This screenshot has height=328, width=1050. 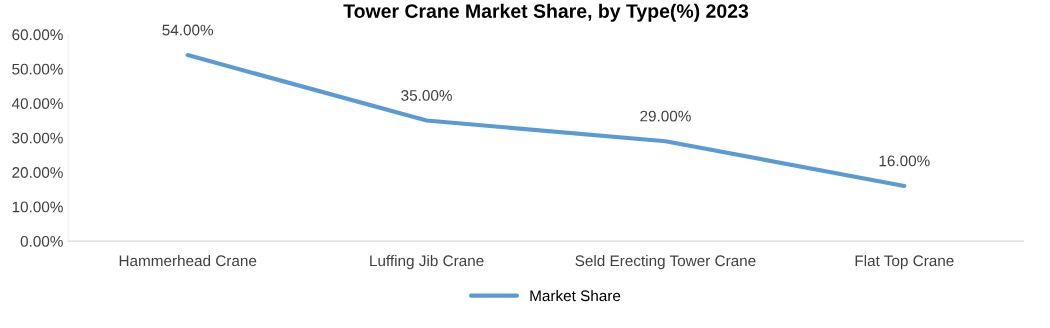 What do you see at coordinates (37, 69) in the screenshot?
I see `y-tick-label: 50.00%` at bounding box center [37, 69].